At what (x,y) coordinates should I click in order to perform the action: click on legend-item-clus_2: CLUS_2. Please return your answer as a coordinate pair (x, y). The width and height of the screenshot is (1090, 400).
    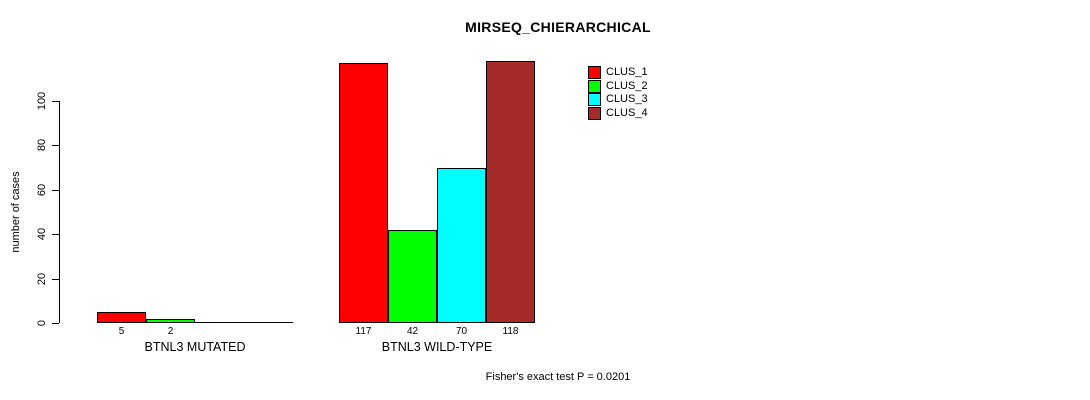
    Looking at the image, I should click on (618, 86).